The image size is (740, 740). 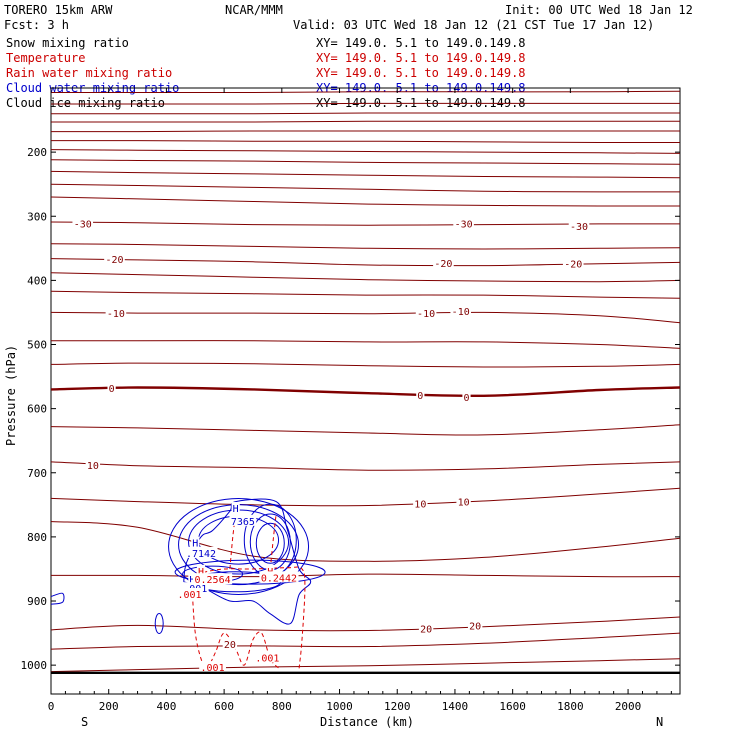 What do you see at coordinates (36, 25) in the screenshot?
I see `forecast-hour: Fcst: 3 h` at bounding box center [36, 25].